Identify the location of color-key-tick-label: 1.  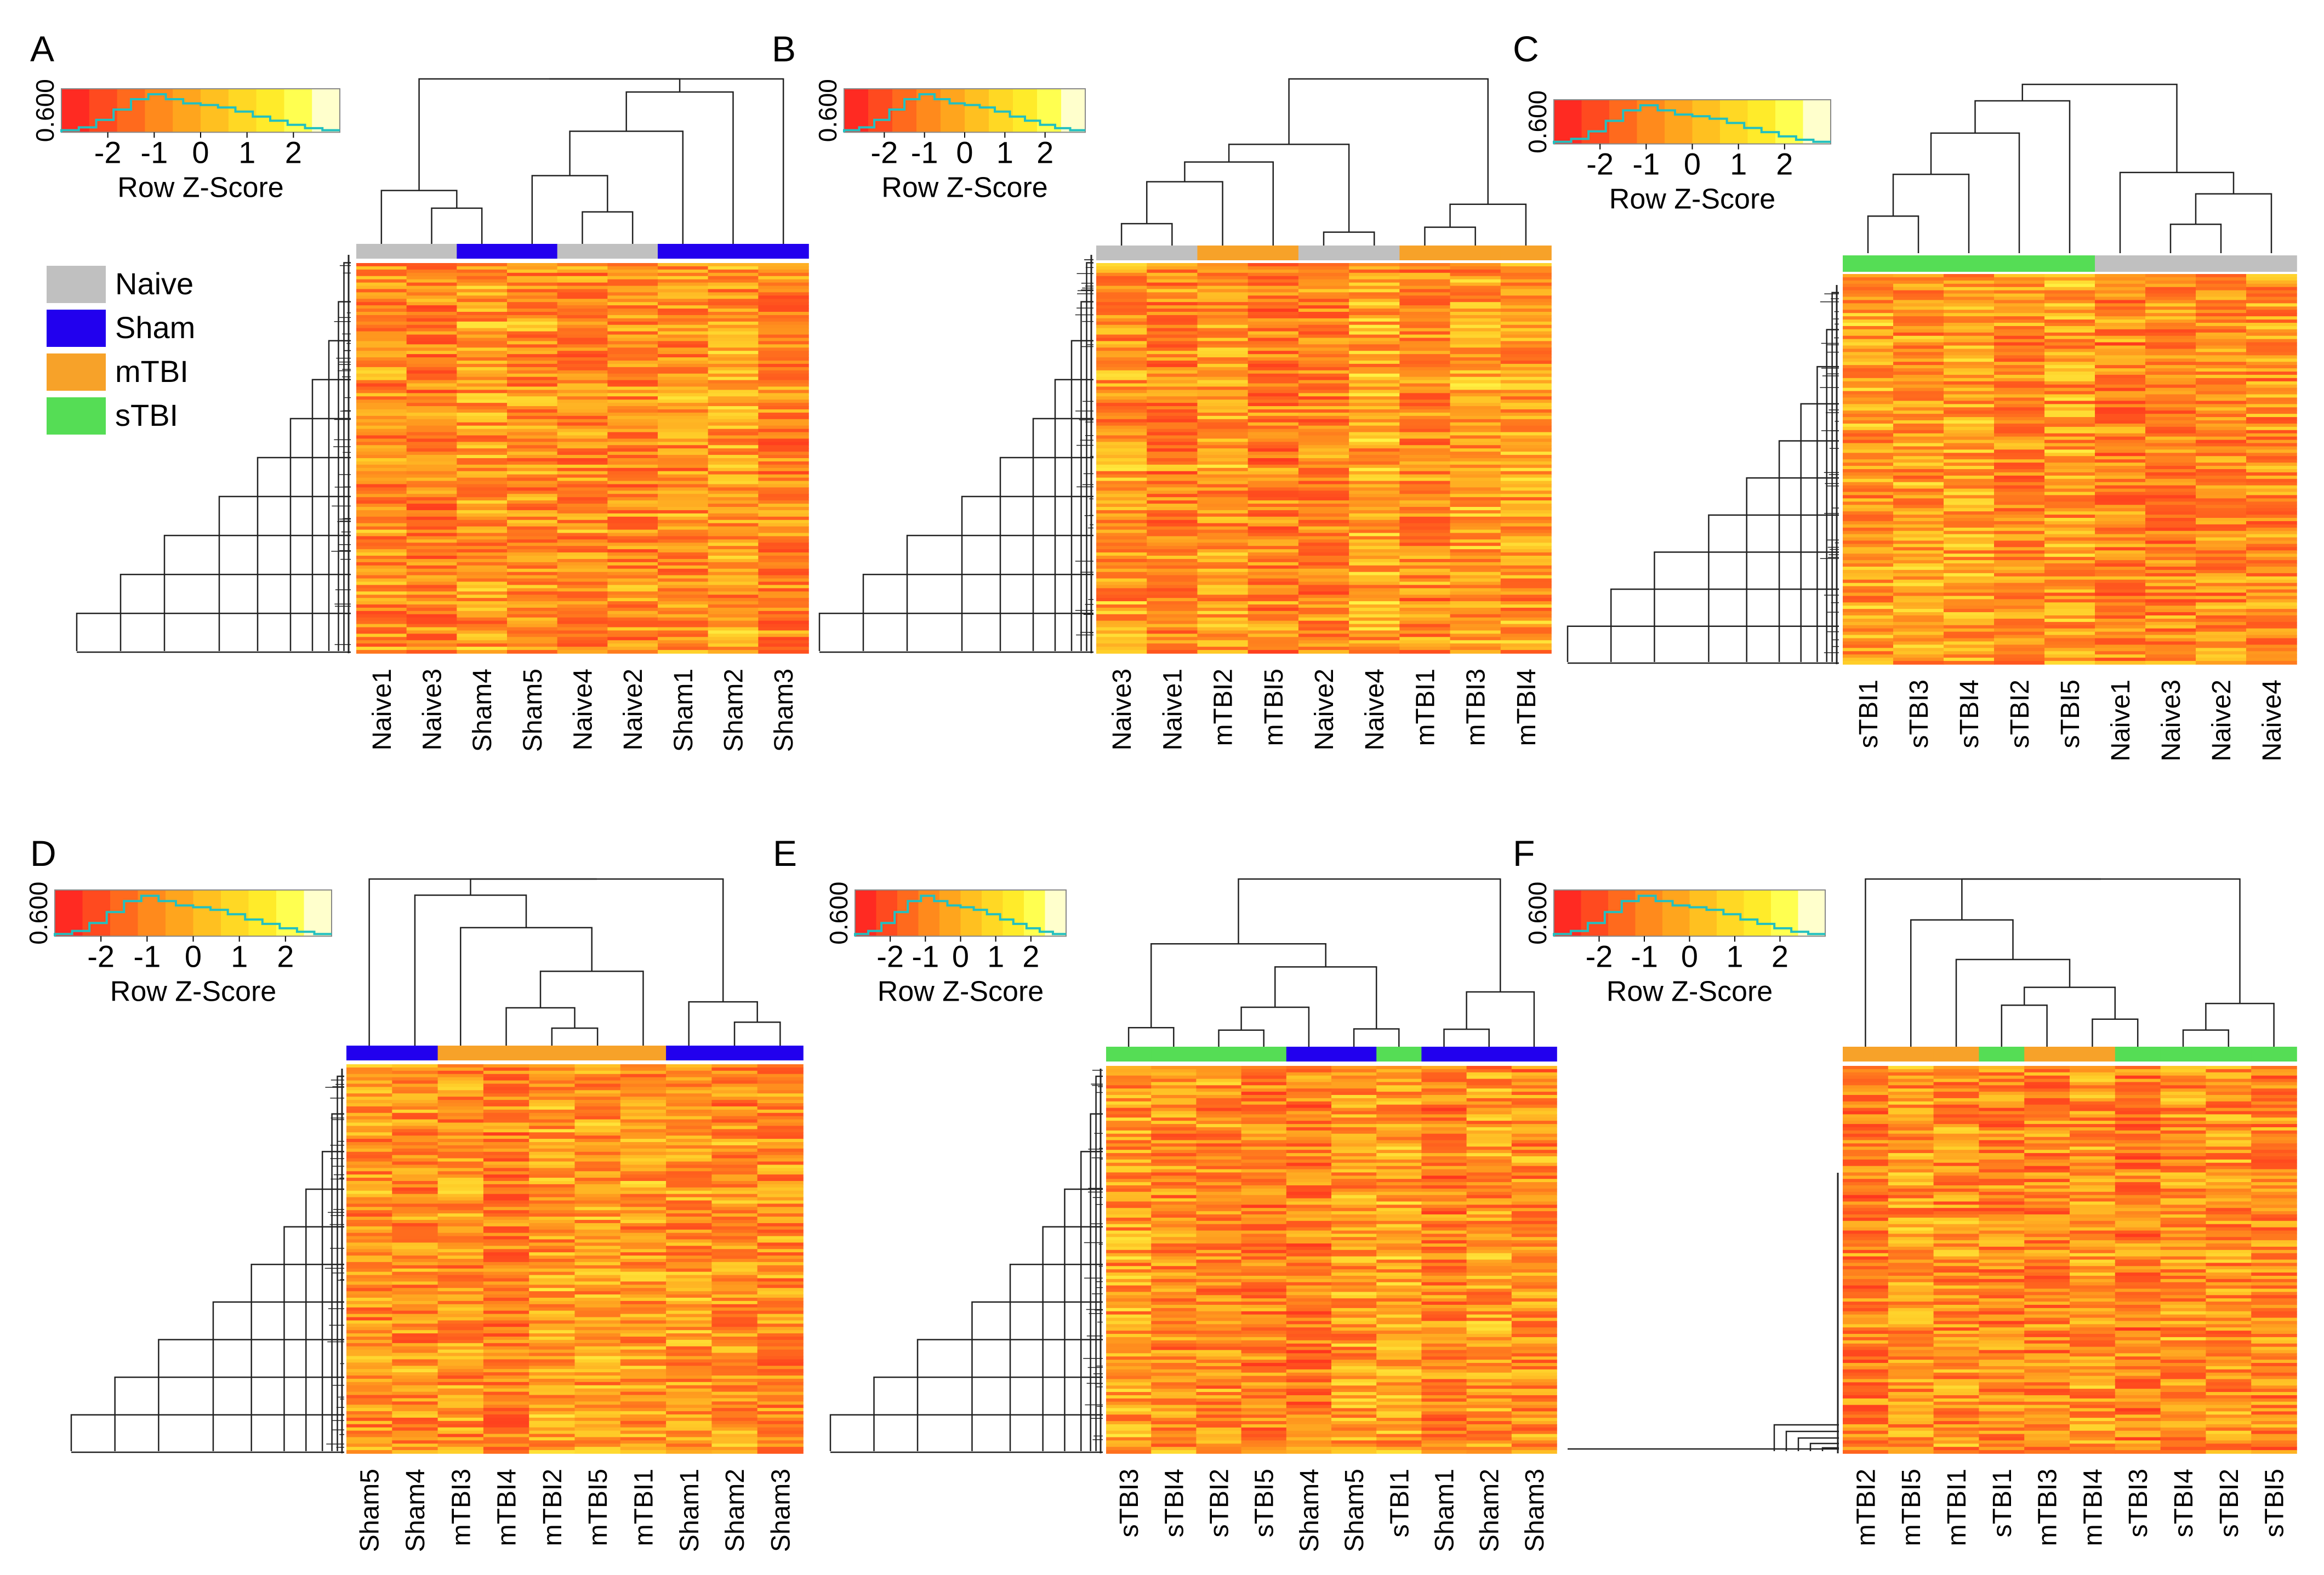
(996, 956).